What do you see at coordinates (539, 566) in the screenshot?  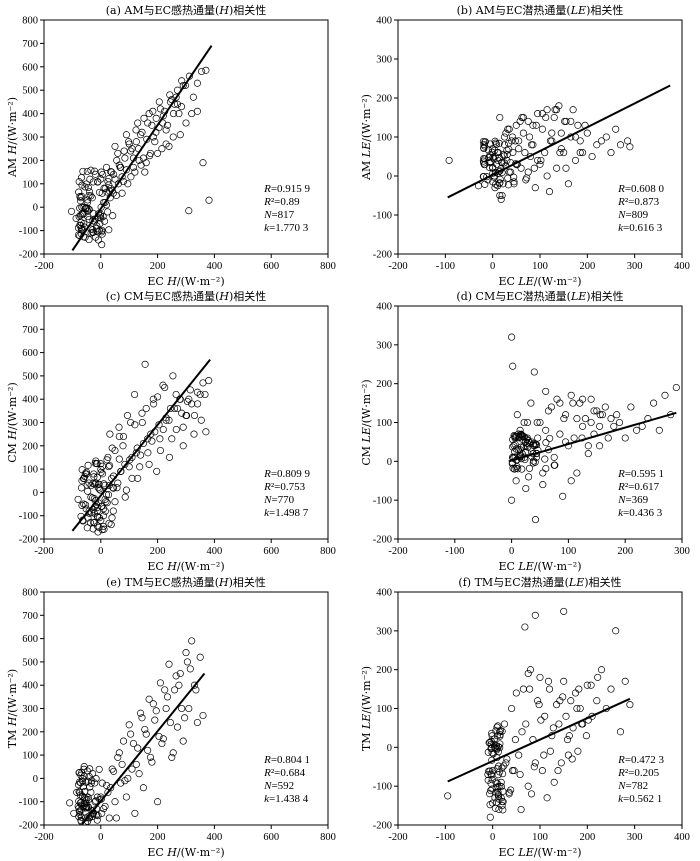 I see `x-axis-label: EC LE/(W·m⁻²)` at bounding box center [539, 566].